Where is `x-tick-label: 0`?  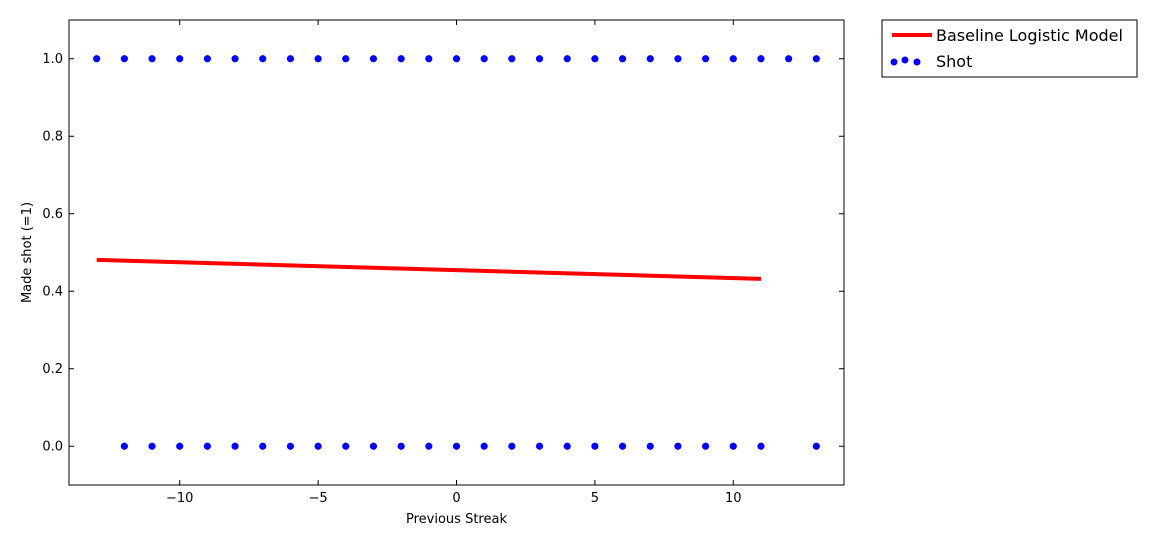 x-tick-label: 0 is located at coordinates (456, 498).